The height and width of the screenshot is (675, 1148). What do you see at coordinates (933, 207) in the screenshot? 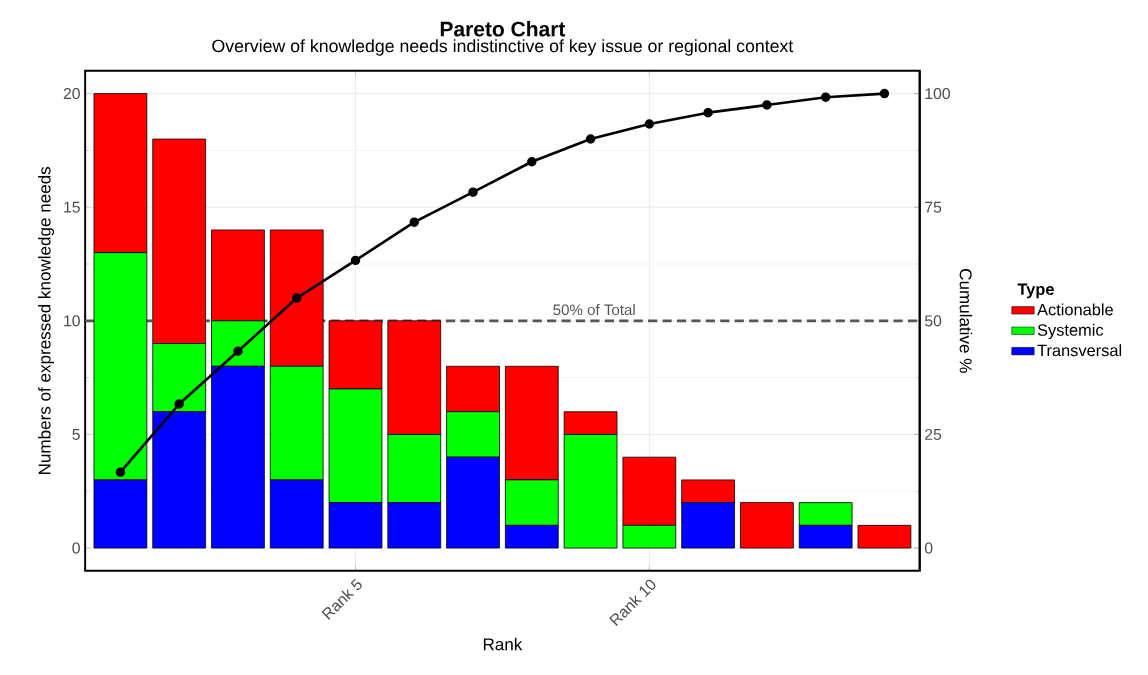
I see `y2-tick-label: 75` at bounding box center [933, 207].